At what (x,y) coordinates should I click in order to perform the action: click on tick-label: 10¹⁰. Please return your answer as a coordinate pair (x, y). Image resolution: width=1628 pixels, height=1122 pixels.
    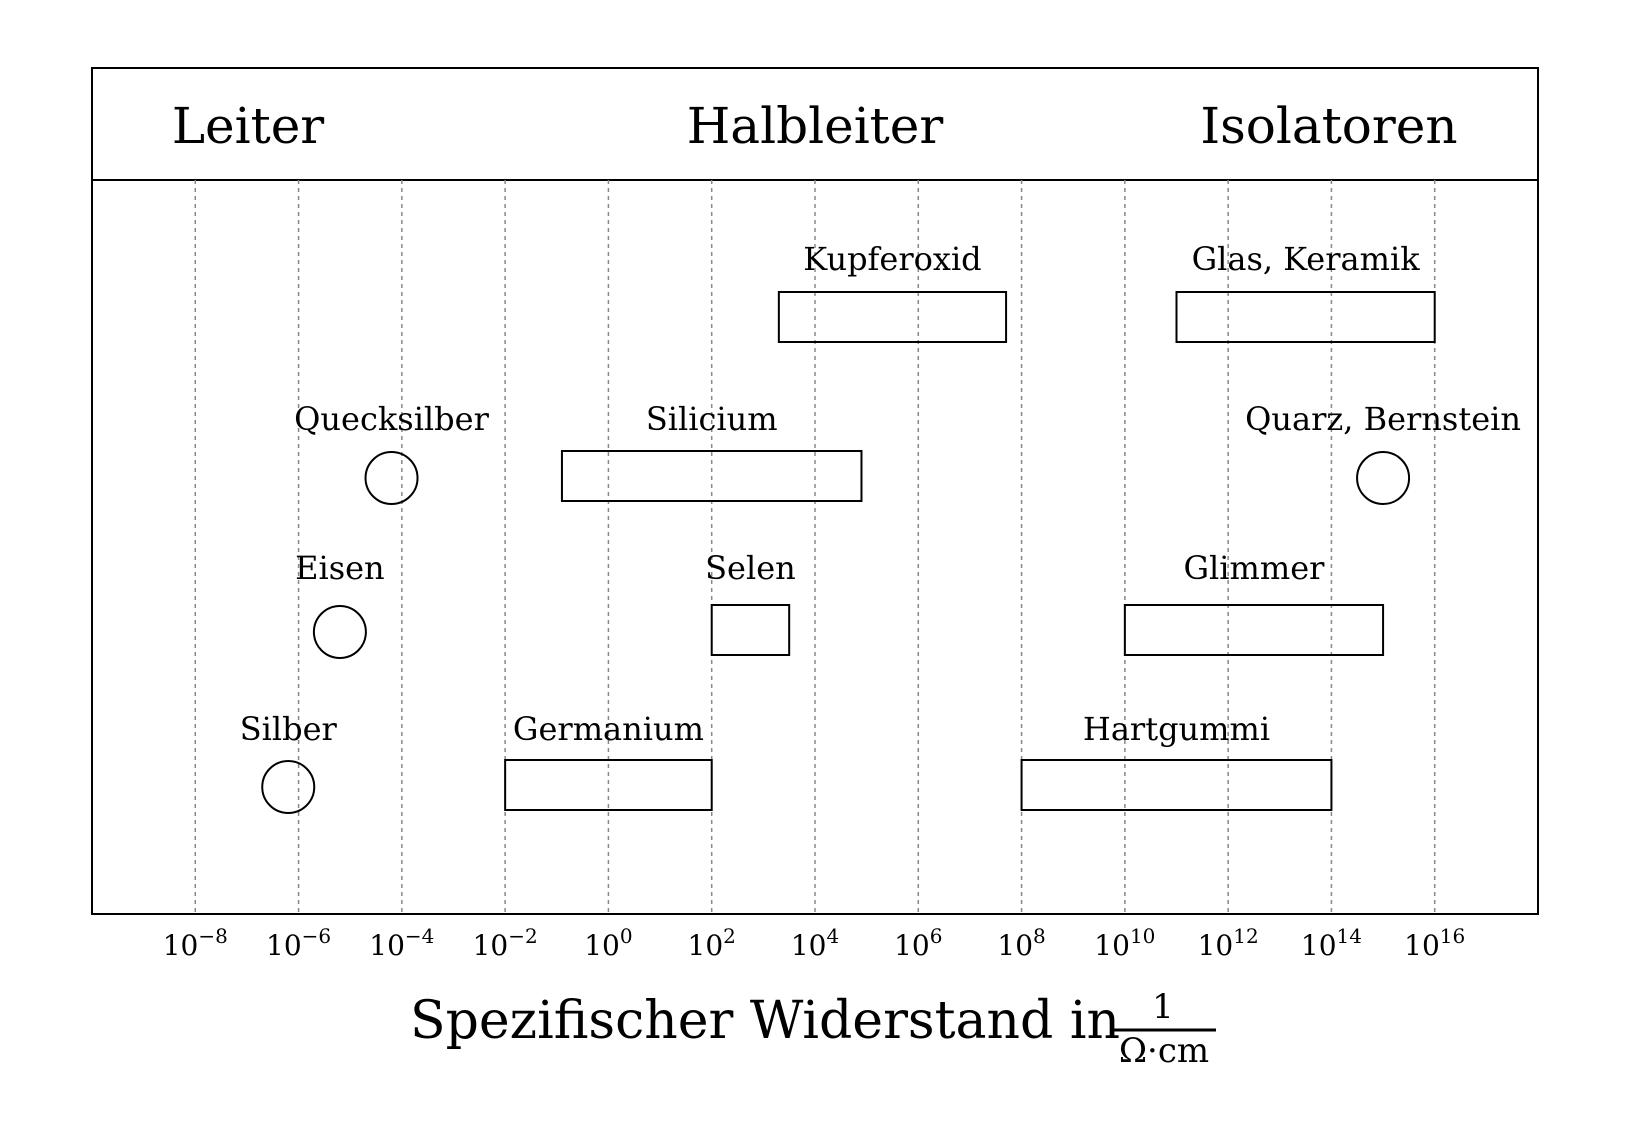
    Looking at the image, I should click on (1124, 943).